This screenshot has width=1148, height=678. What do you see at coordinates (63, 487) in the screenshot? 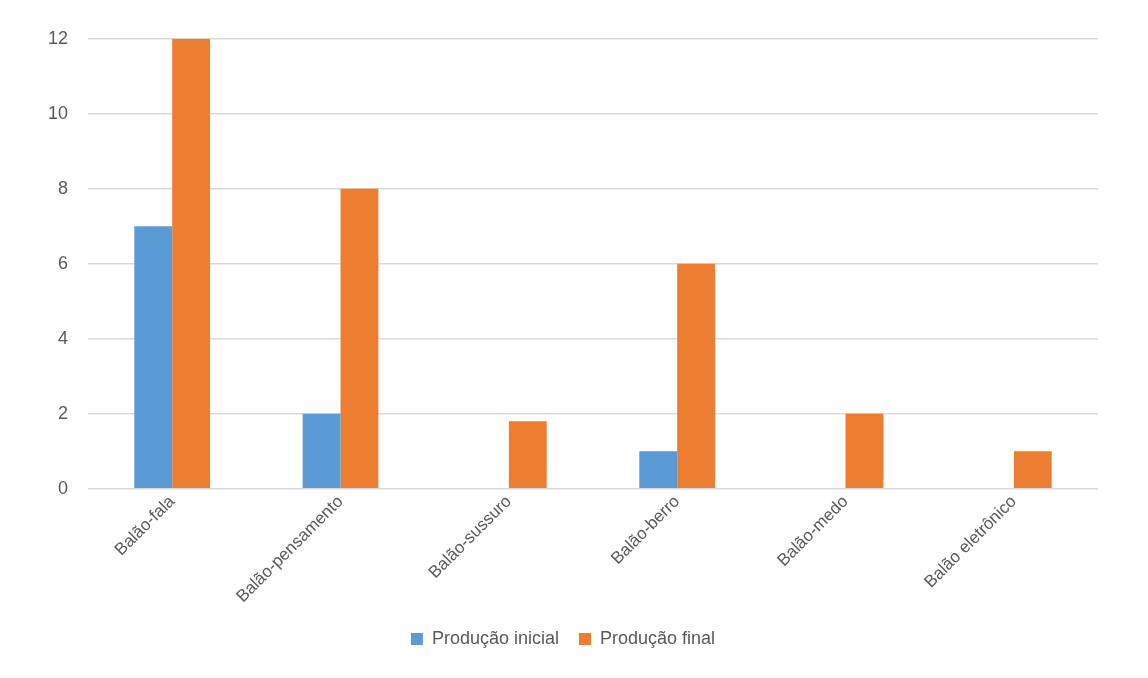
I see `y-tick-label: 0` at bounding box center [63, 487].